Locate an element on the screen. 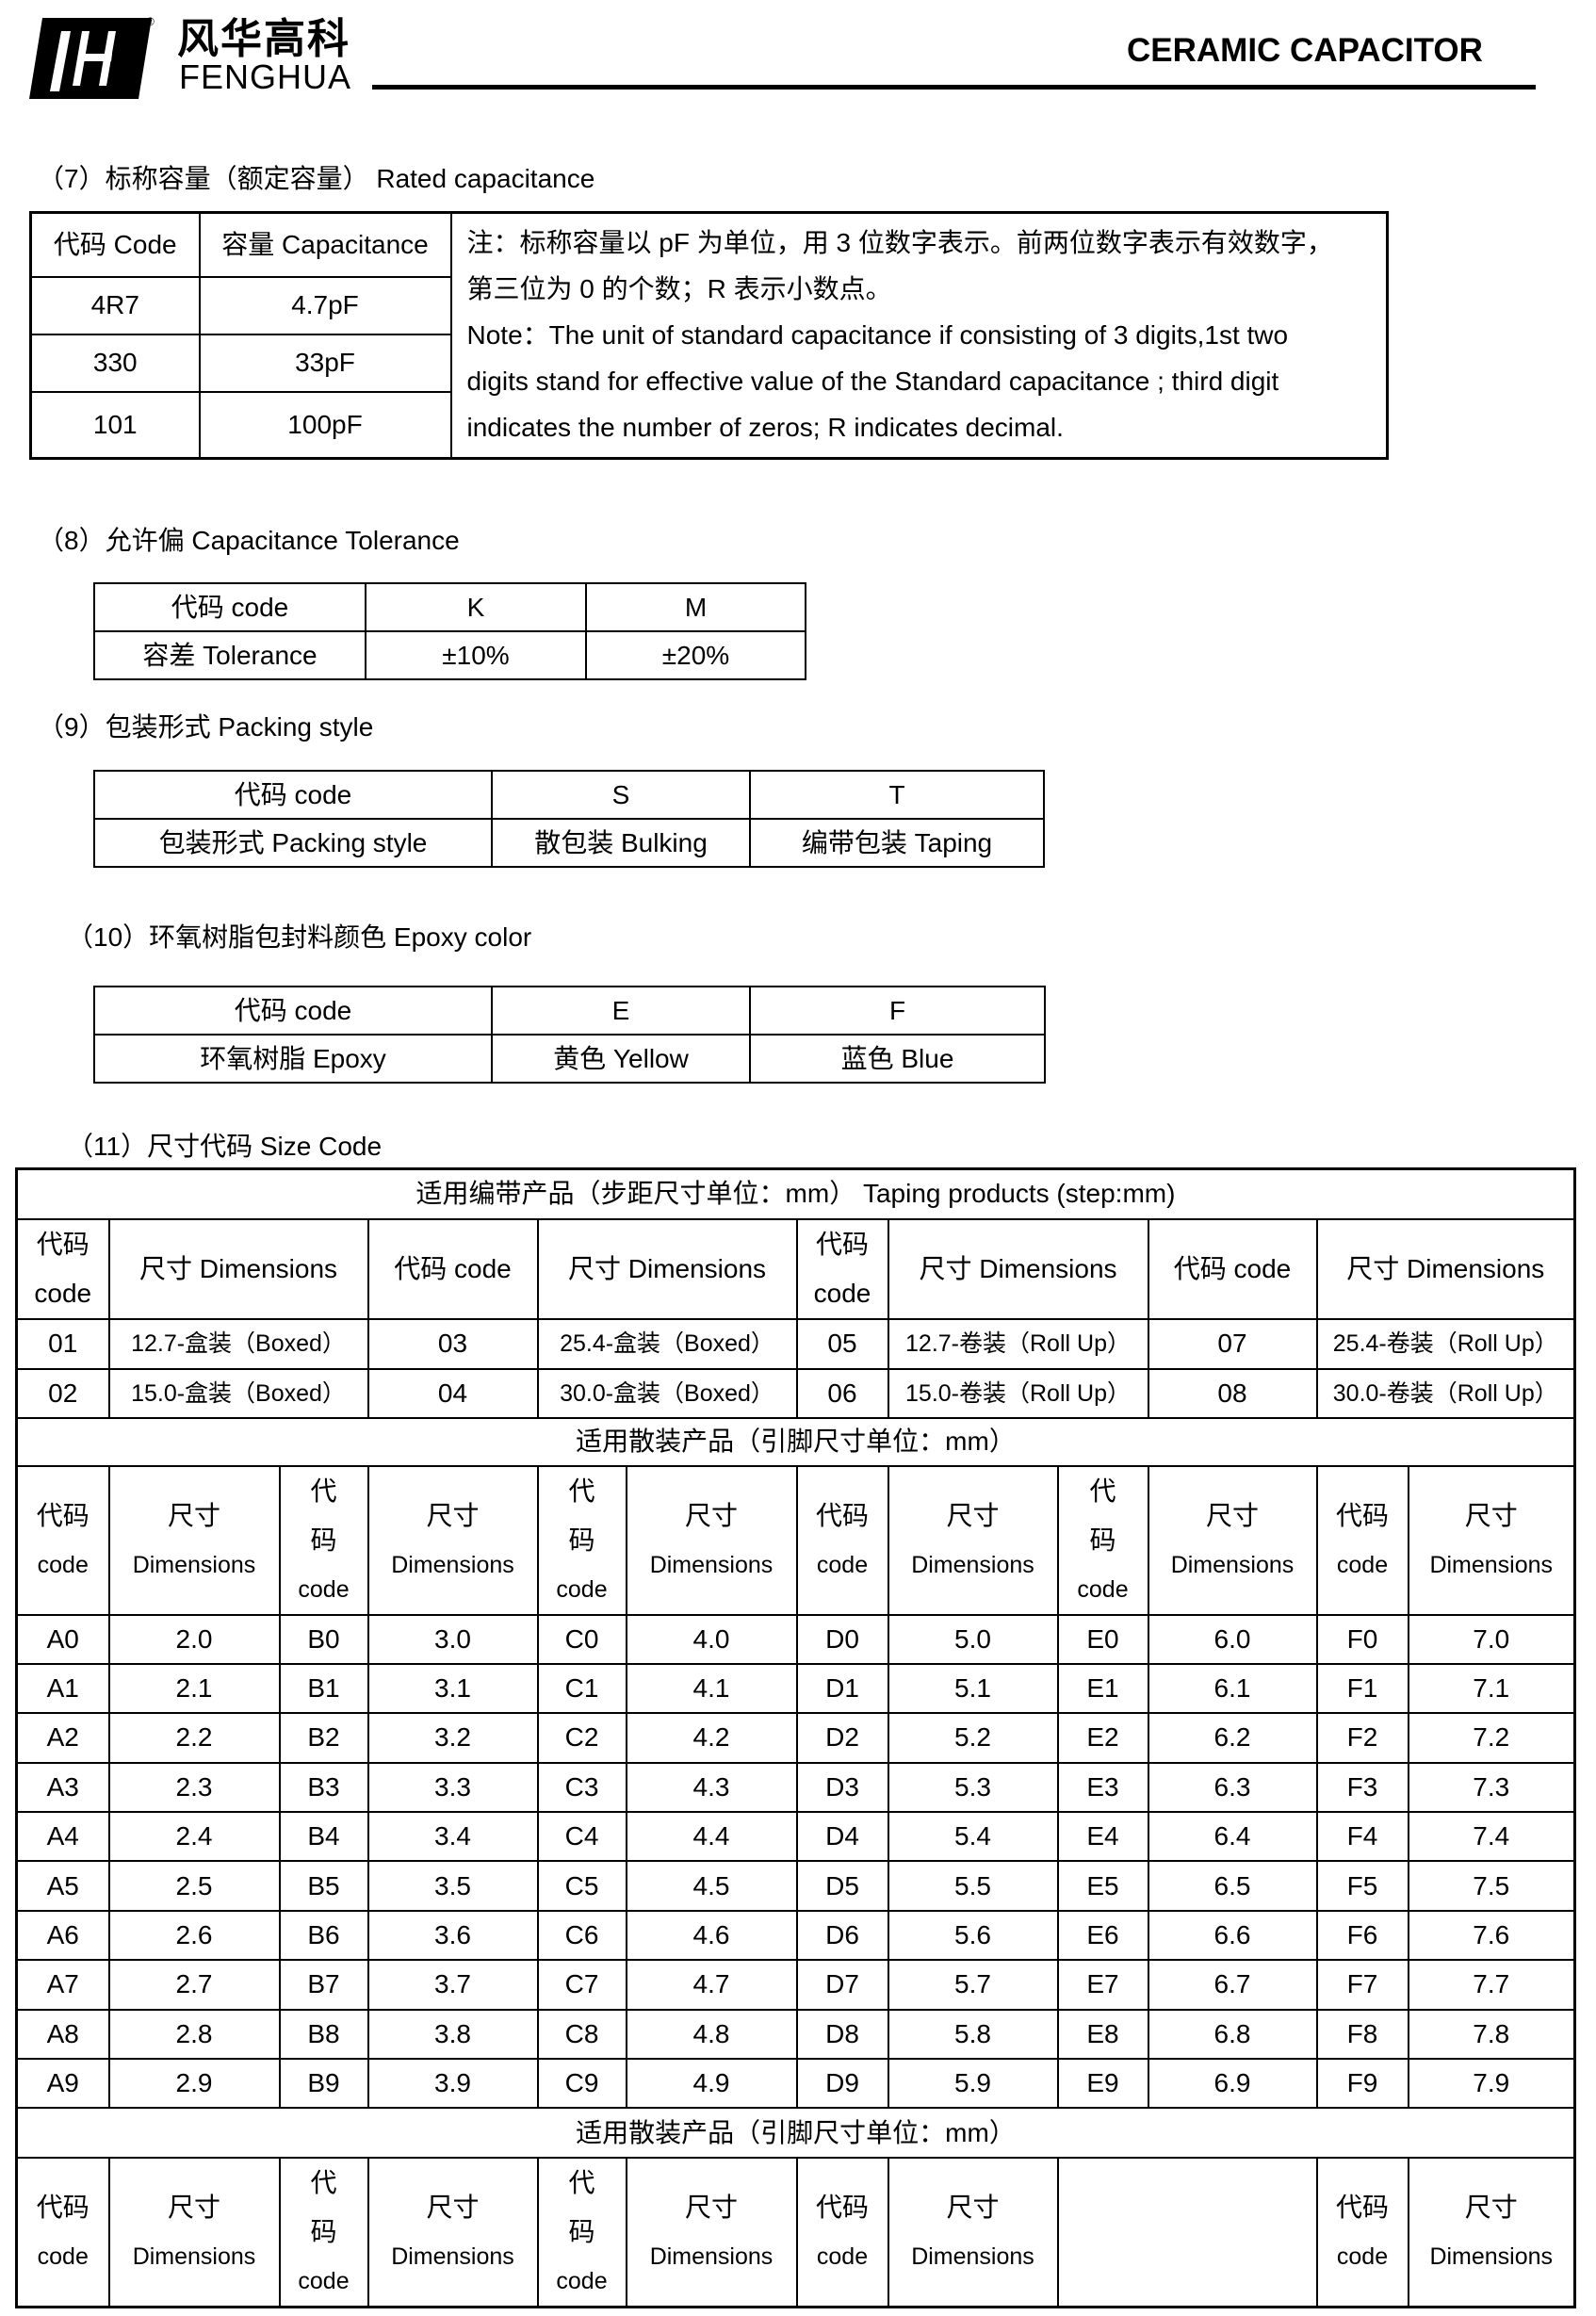 The width and height of the screenshot is (1596, 2316). code-cell: A8 is located at coordinates (62, 2034).